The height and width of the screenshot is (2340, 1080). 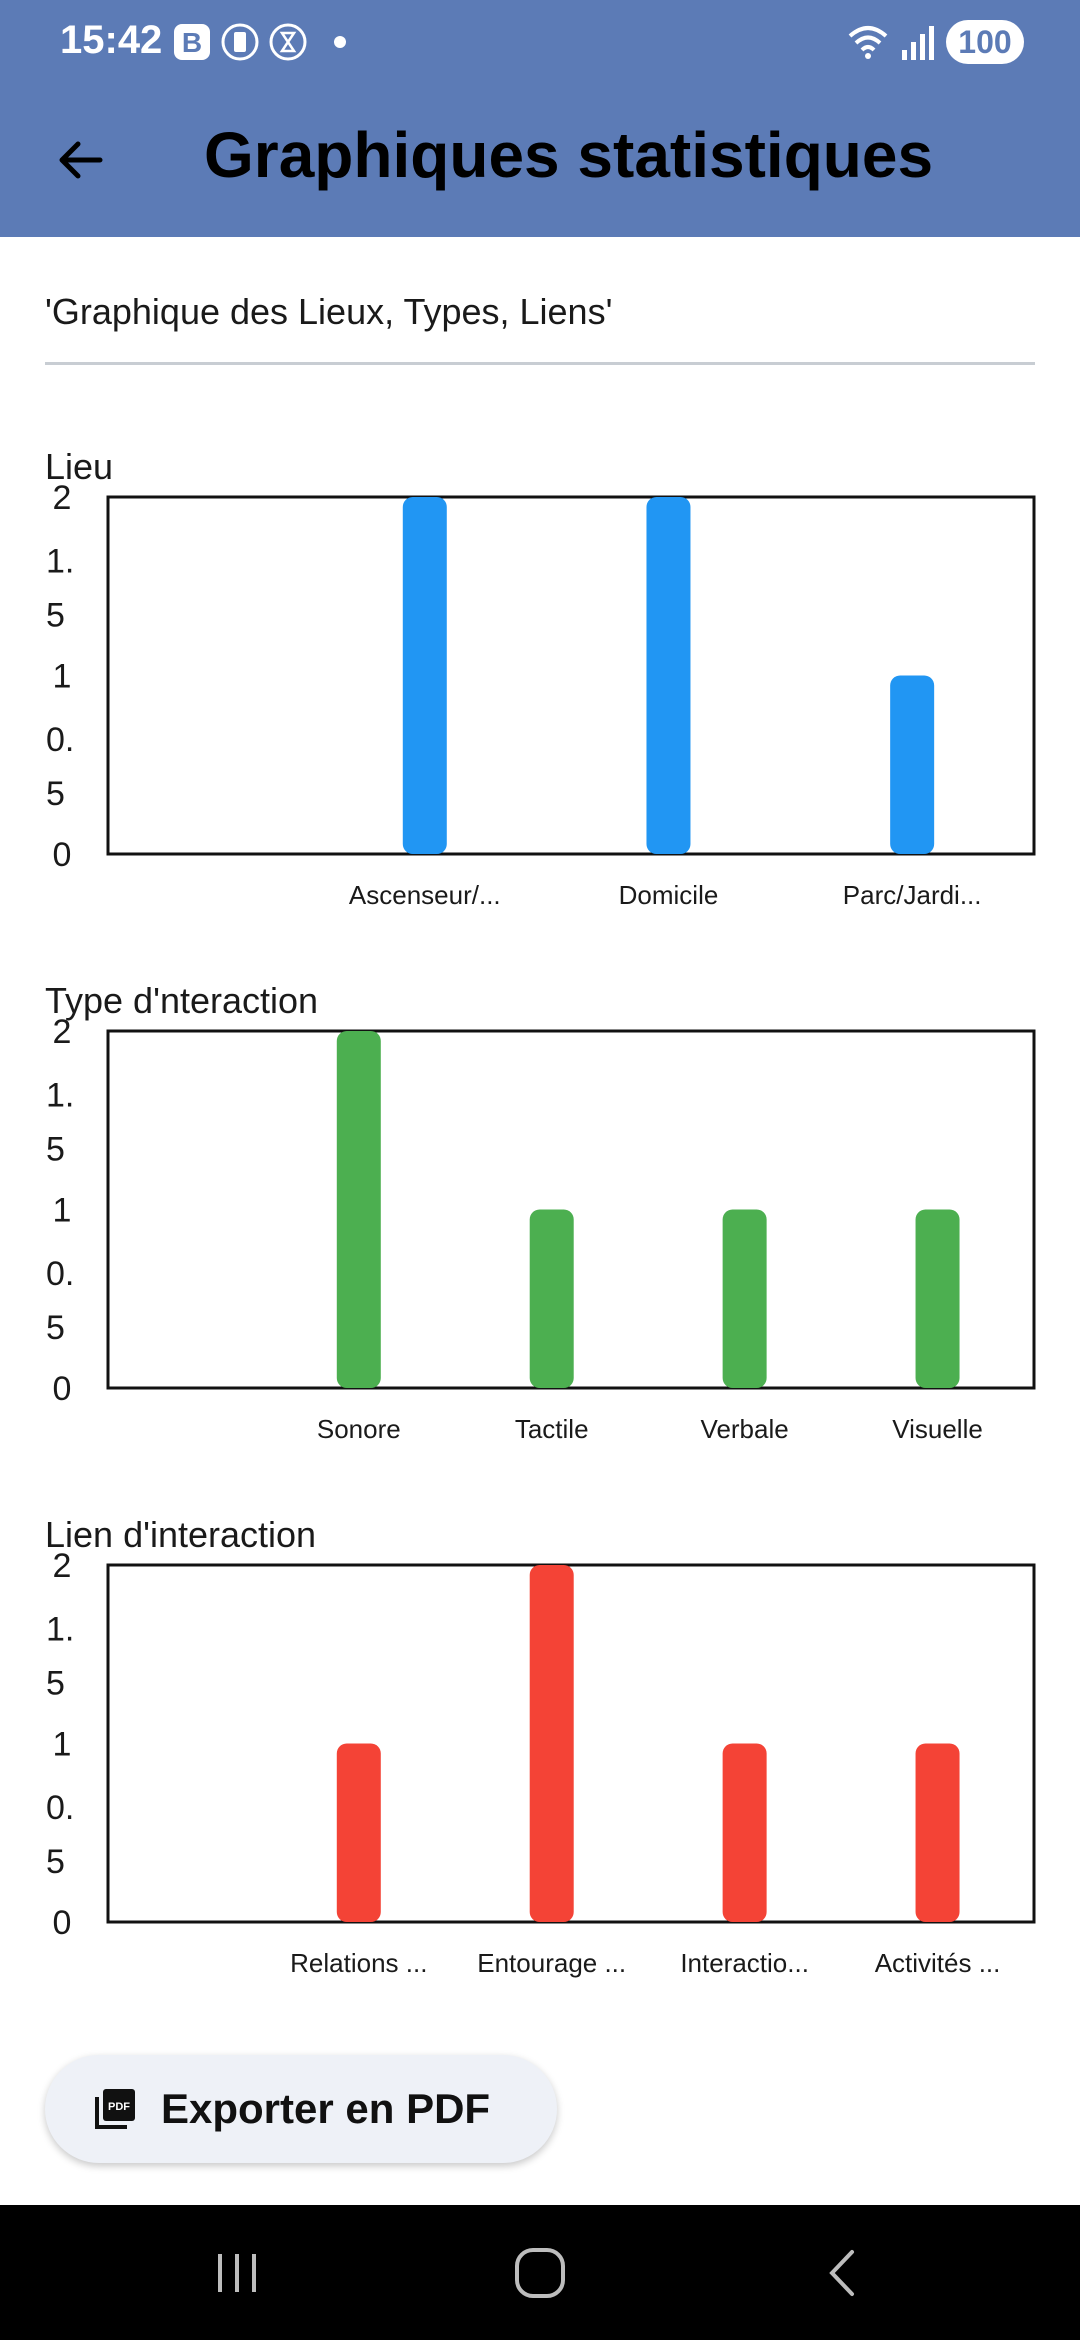 What do you see at coordinates (182, 1000) in the screenshot?
I see `chart-title: Type d'nteraction` at bounding box center [182, 1000].